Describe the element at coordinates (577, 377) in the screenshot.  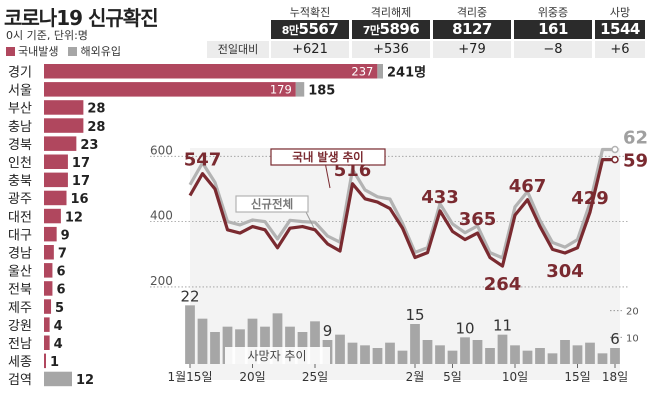
I see `x-tick-label: 15일` at that location.